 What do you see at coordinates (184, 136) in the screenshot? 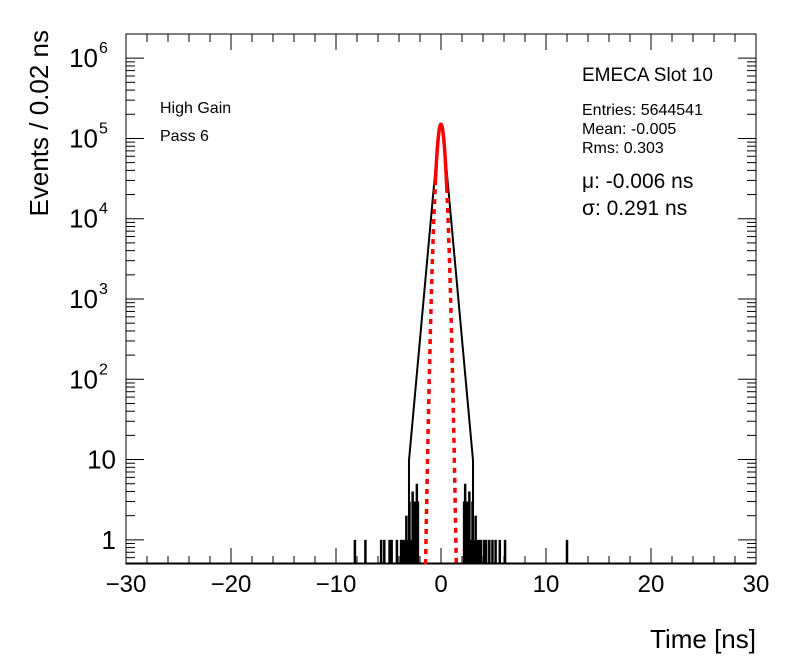
I see `annotation-pass: Pass 6` at bounding box center [184, 136].